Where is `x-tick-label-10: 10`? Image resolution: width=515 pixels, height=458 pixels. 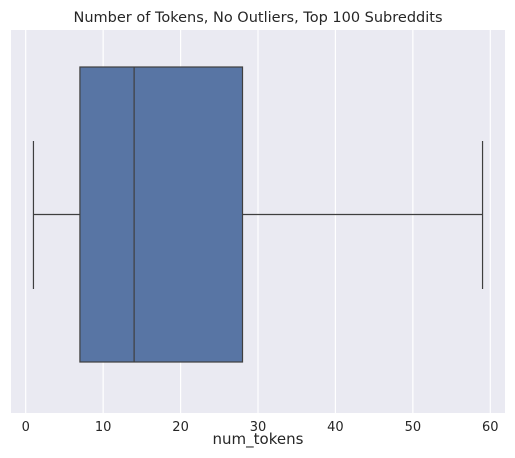 x-tick-label-10: 10 is located at coordinates (103, 427).